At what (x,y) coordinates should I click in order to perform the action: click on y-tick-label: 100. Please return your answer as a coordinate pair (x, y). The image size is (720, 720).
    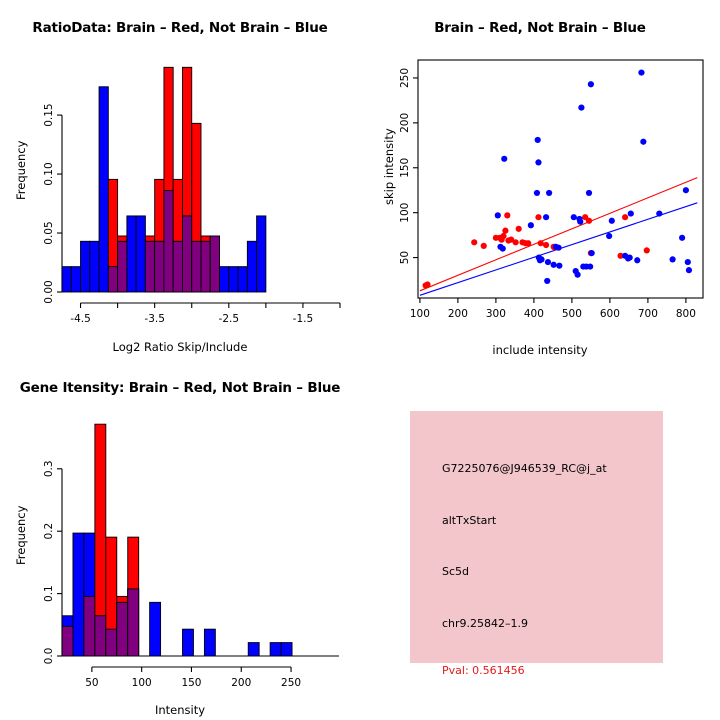
    Looking at the image, I should click on (405, 213).